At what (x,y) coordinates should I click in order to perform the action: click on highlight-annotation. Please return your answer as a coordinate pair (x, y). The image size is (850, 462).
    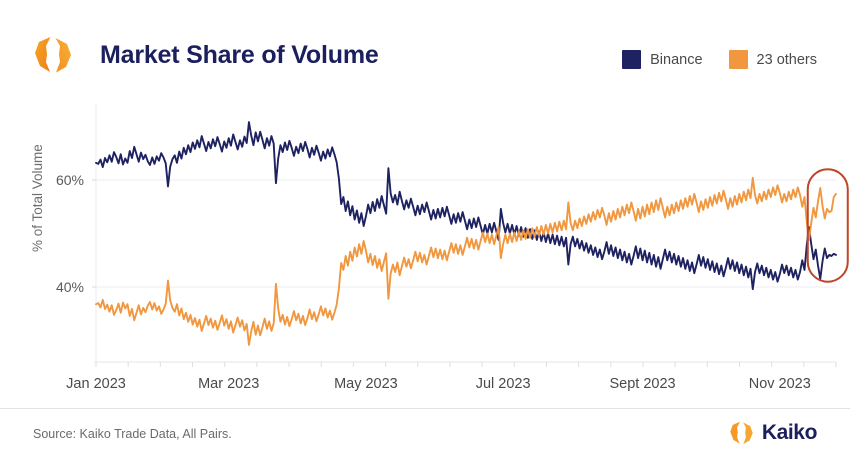
    Looking at the image, I should click on (827, 225).